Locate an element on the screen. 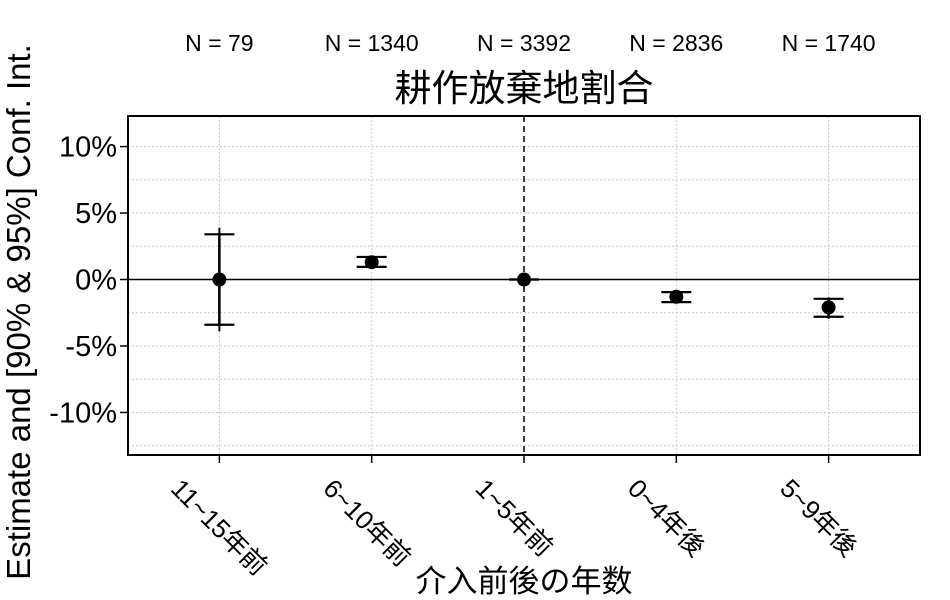  x-tick-label: 1~5年前 is located at coordinates (514, 517).